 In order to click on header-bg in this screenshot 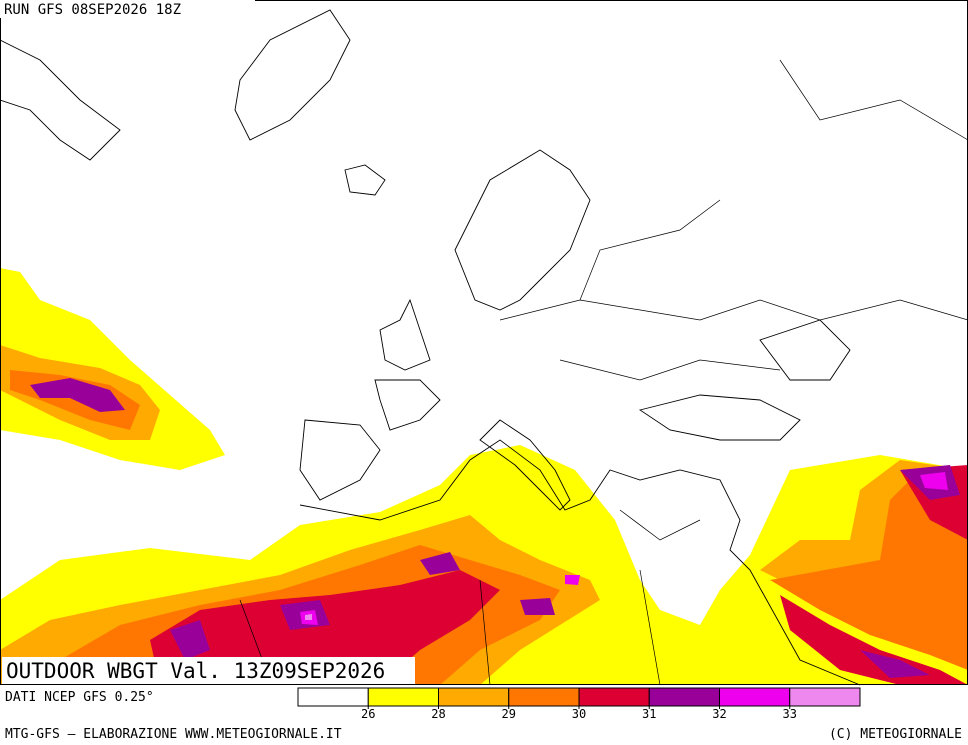, I will do `click(127, 9)`.